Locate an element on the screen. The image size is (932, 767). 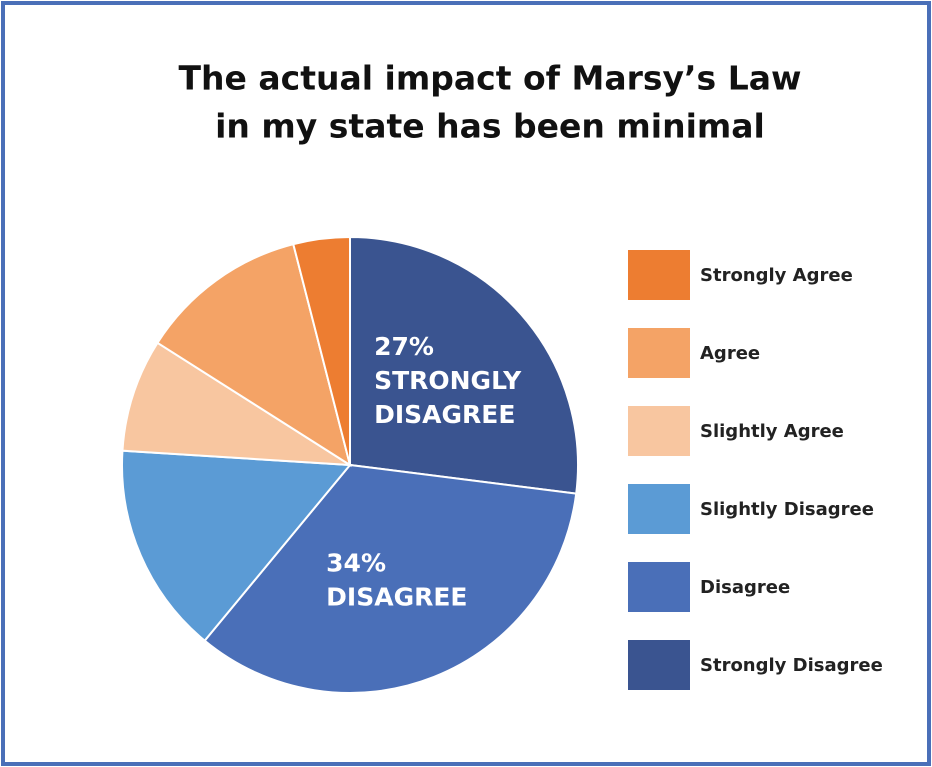
data-label: 27% is located at coordinates (404, 346).